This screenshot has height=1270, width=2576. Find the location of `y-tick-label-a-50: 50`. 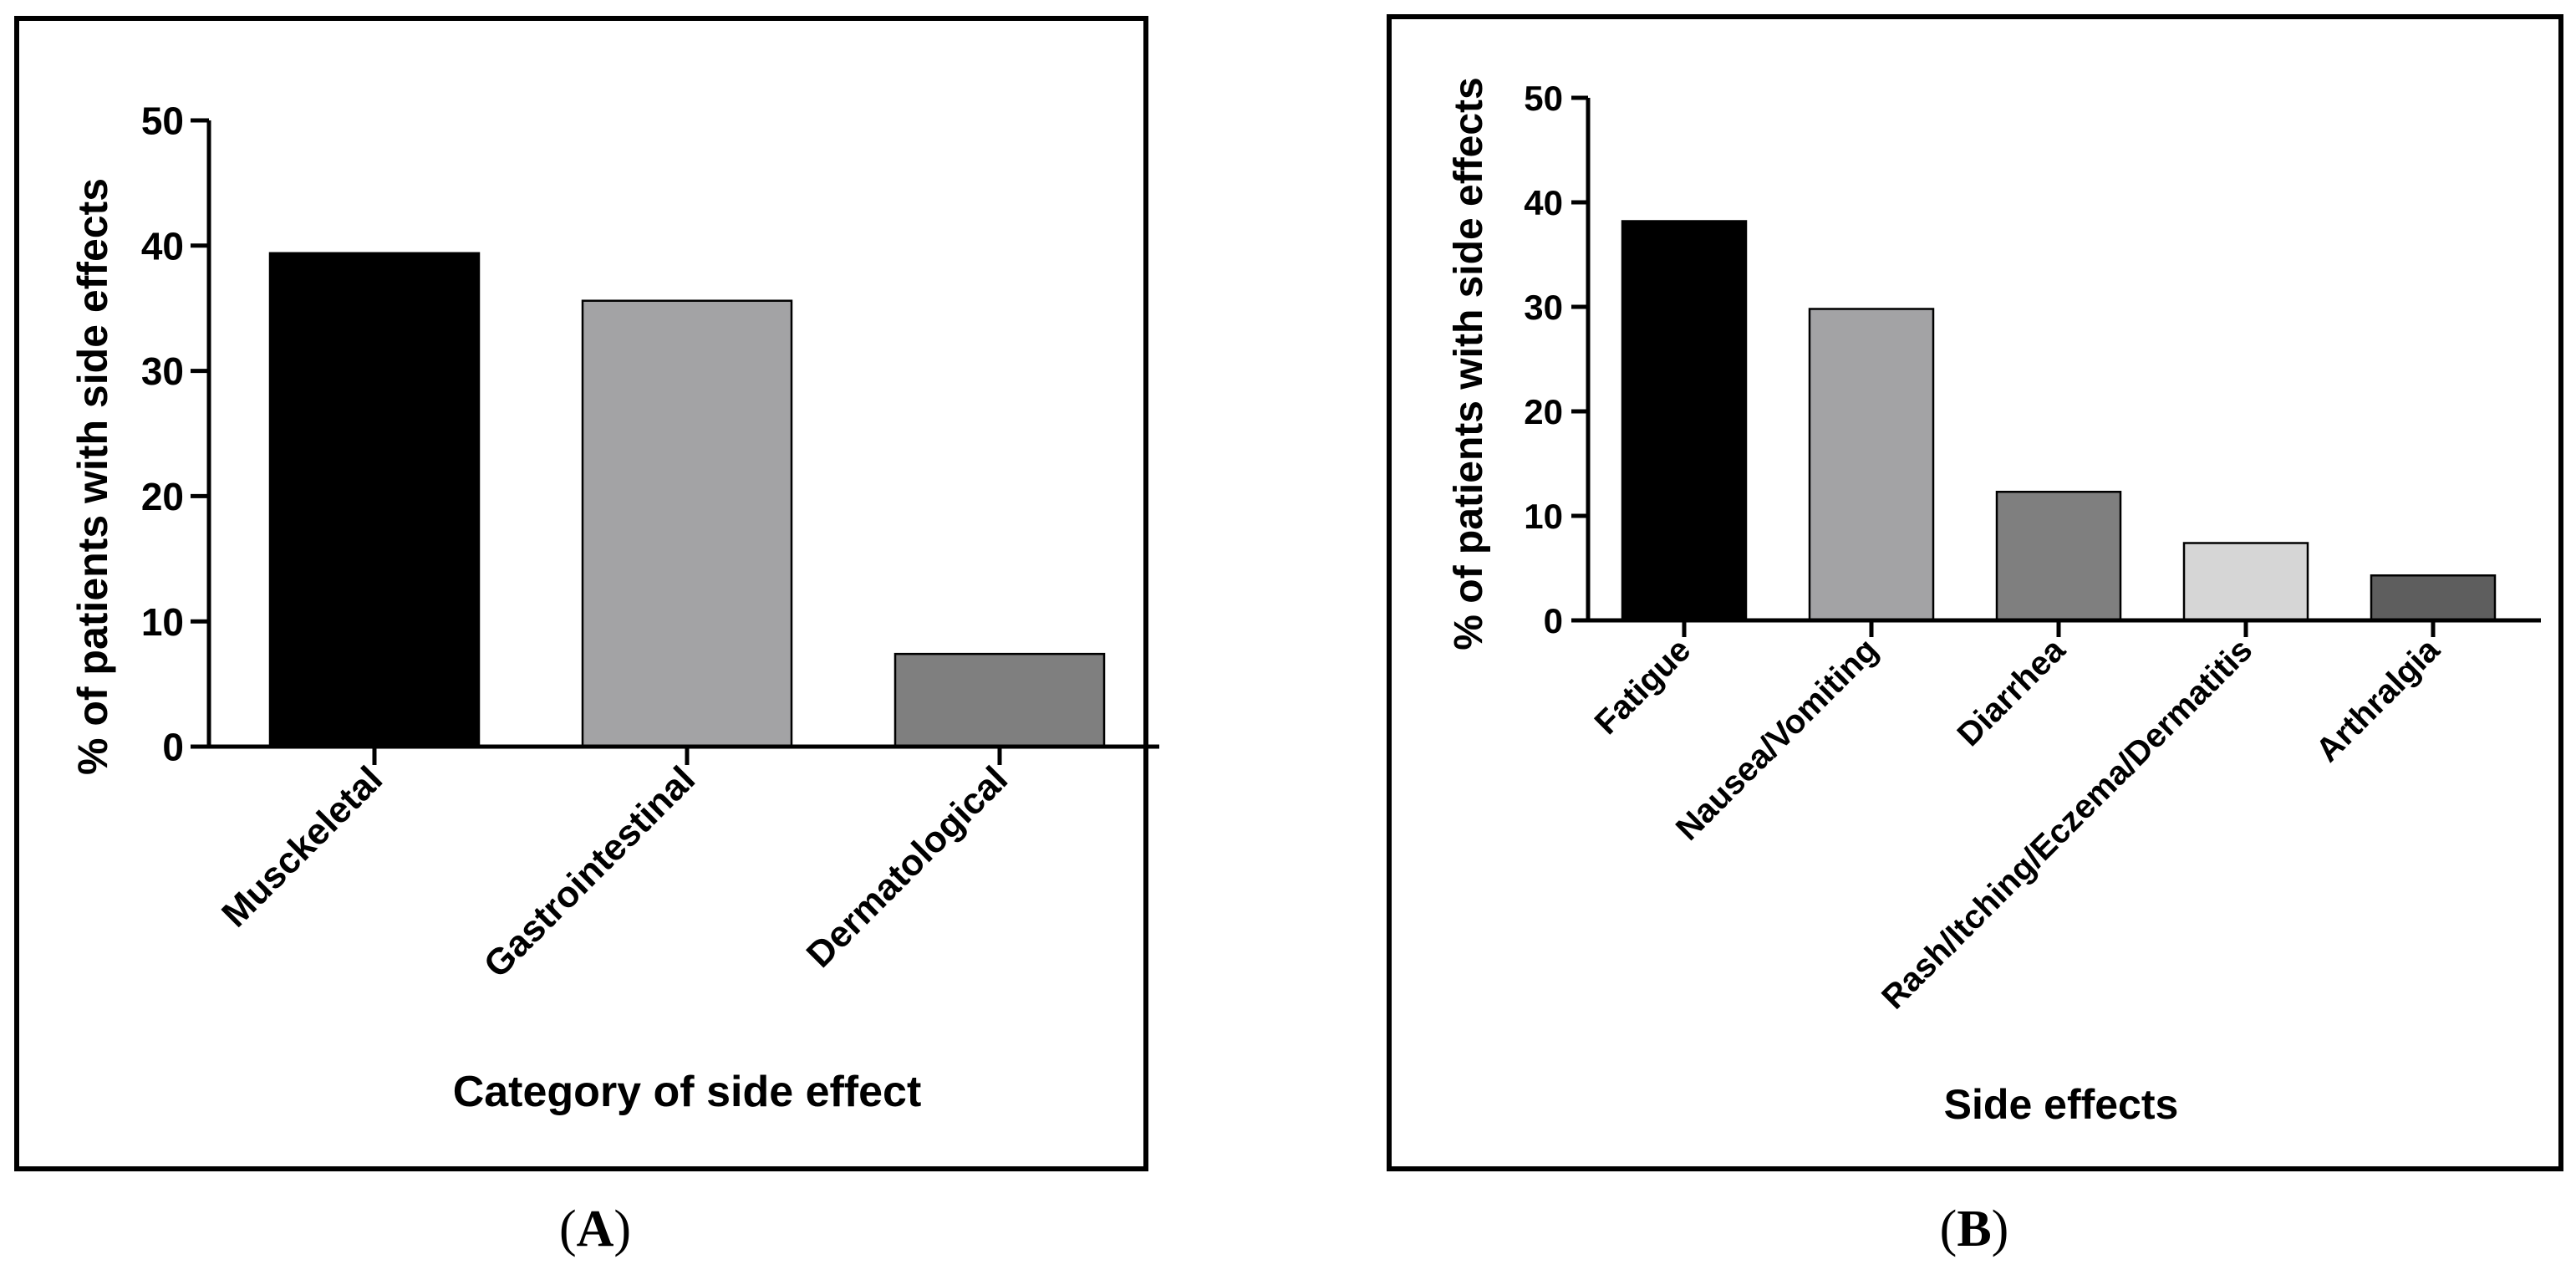

y-tick-label-a-50: 50 is located at coordinates (162, 121).